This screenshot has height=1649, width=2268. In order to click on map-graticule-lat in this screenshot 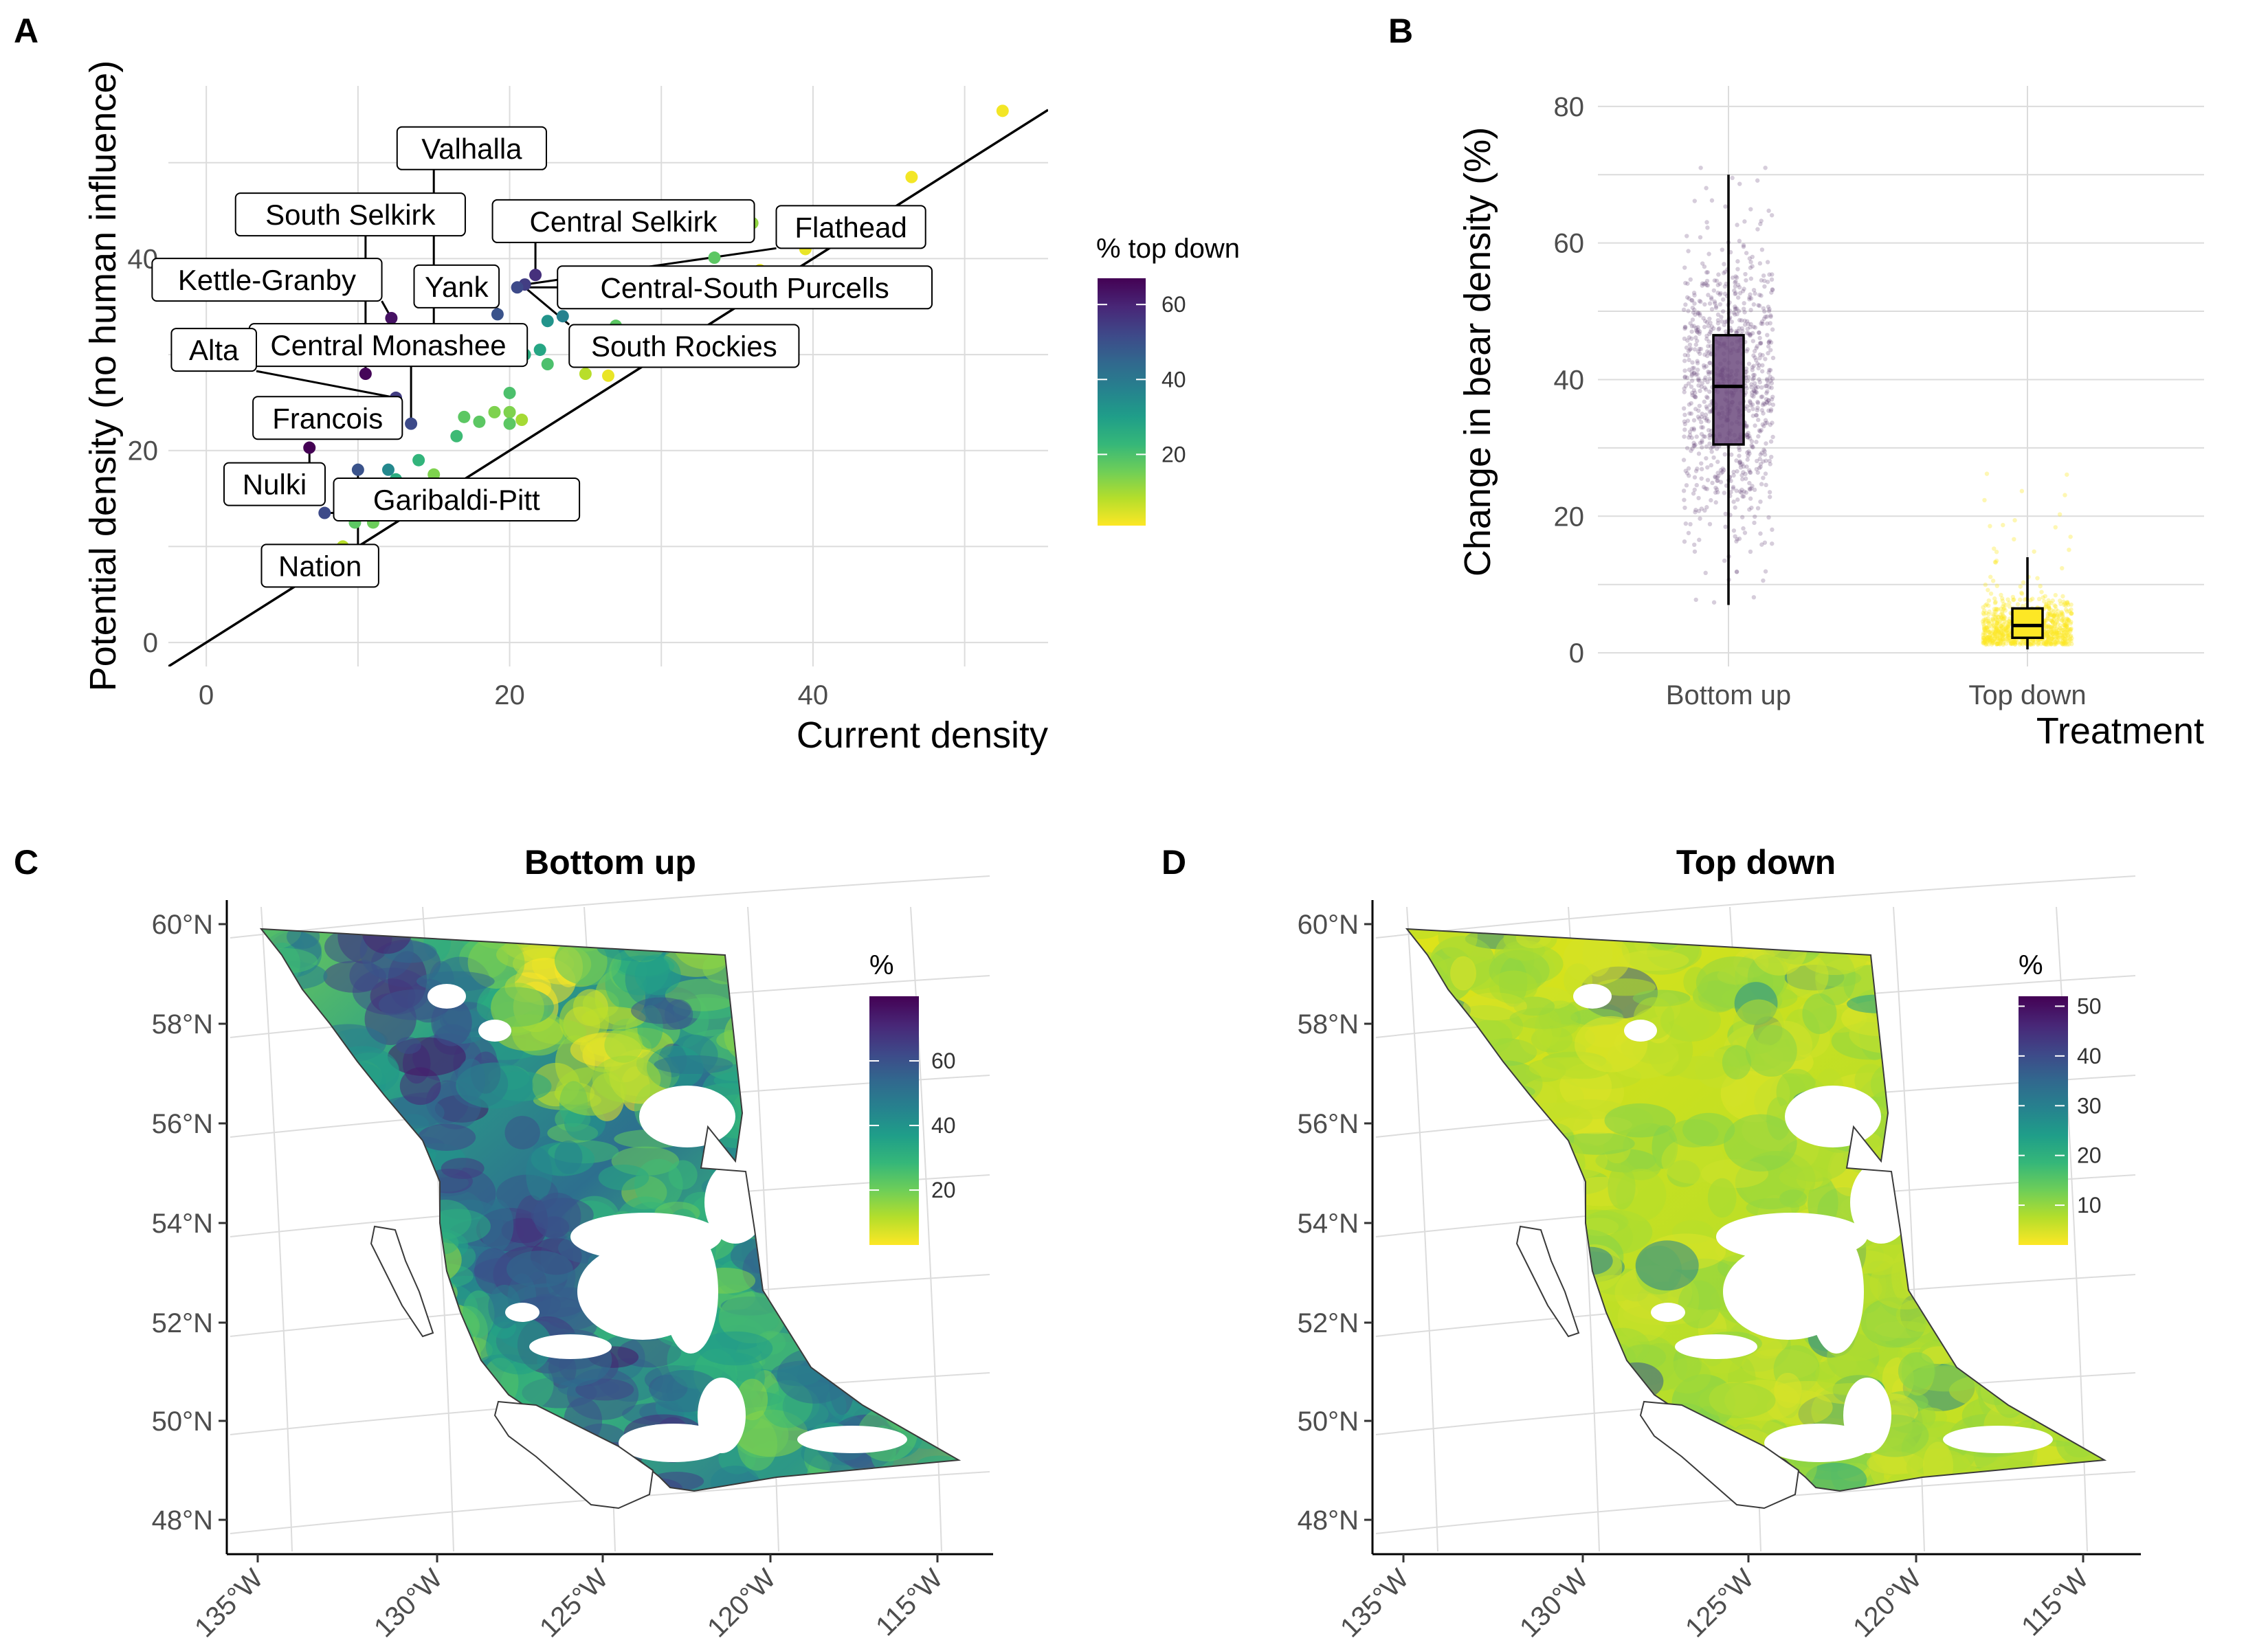, I will do `click(1755, 907)`.